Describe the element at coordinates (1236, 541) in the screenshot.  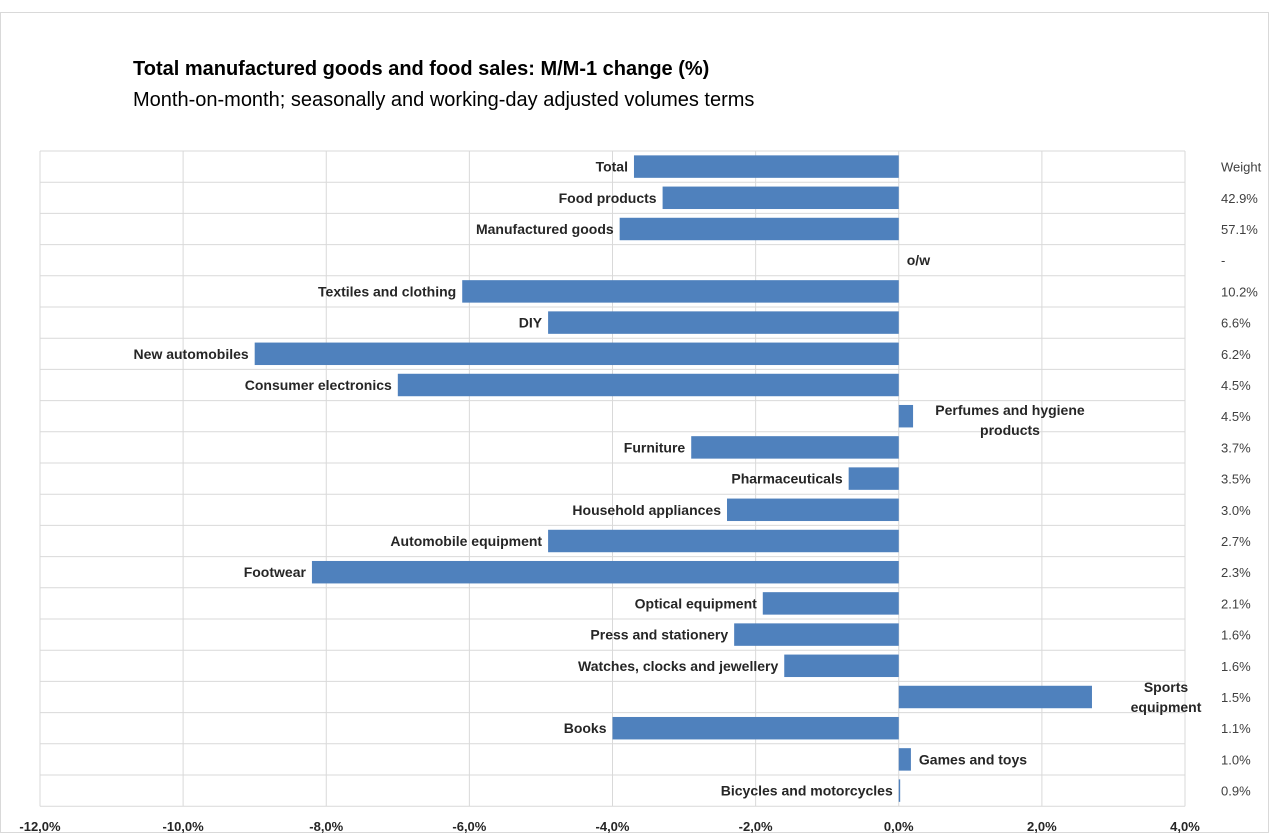
I see `weight-value: 2.7%` at that location.